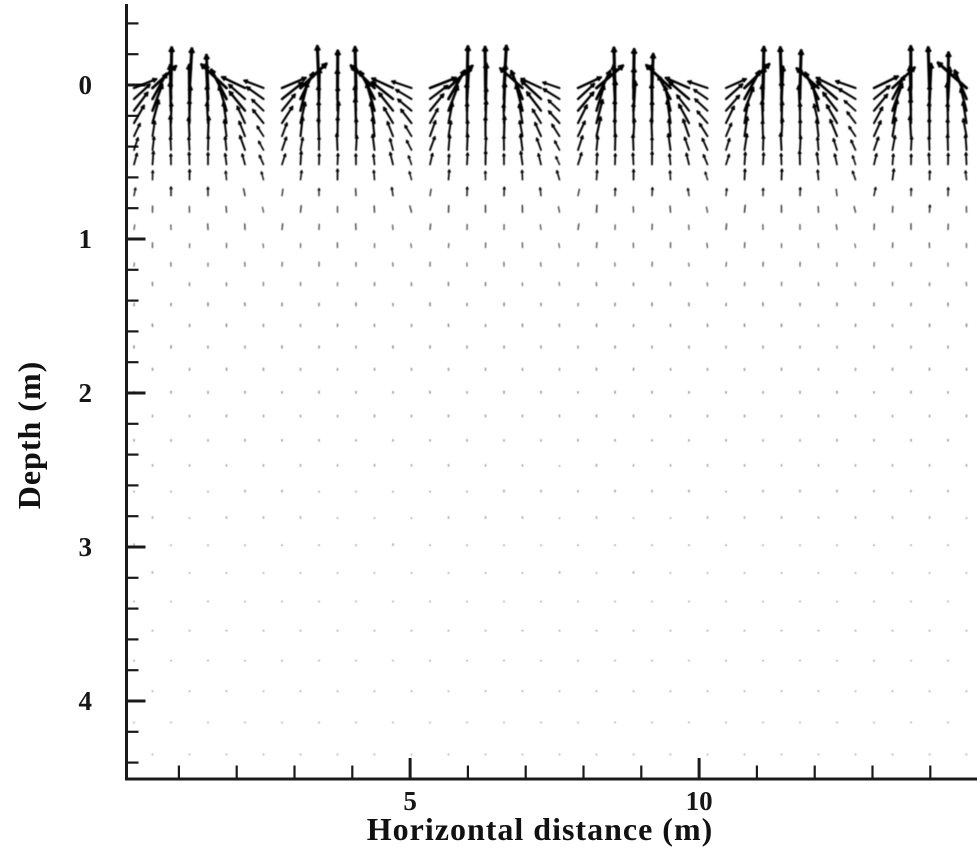 The width and height of the screenshot is (980, 853). What do you see at coordinates (410, 801) in the screenshot?
I see `x-tick-label: 5` at bounding box center [410, 801].